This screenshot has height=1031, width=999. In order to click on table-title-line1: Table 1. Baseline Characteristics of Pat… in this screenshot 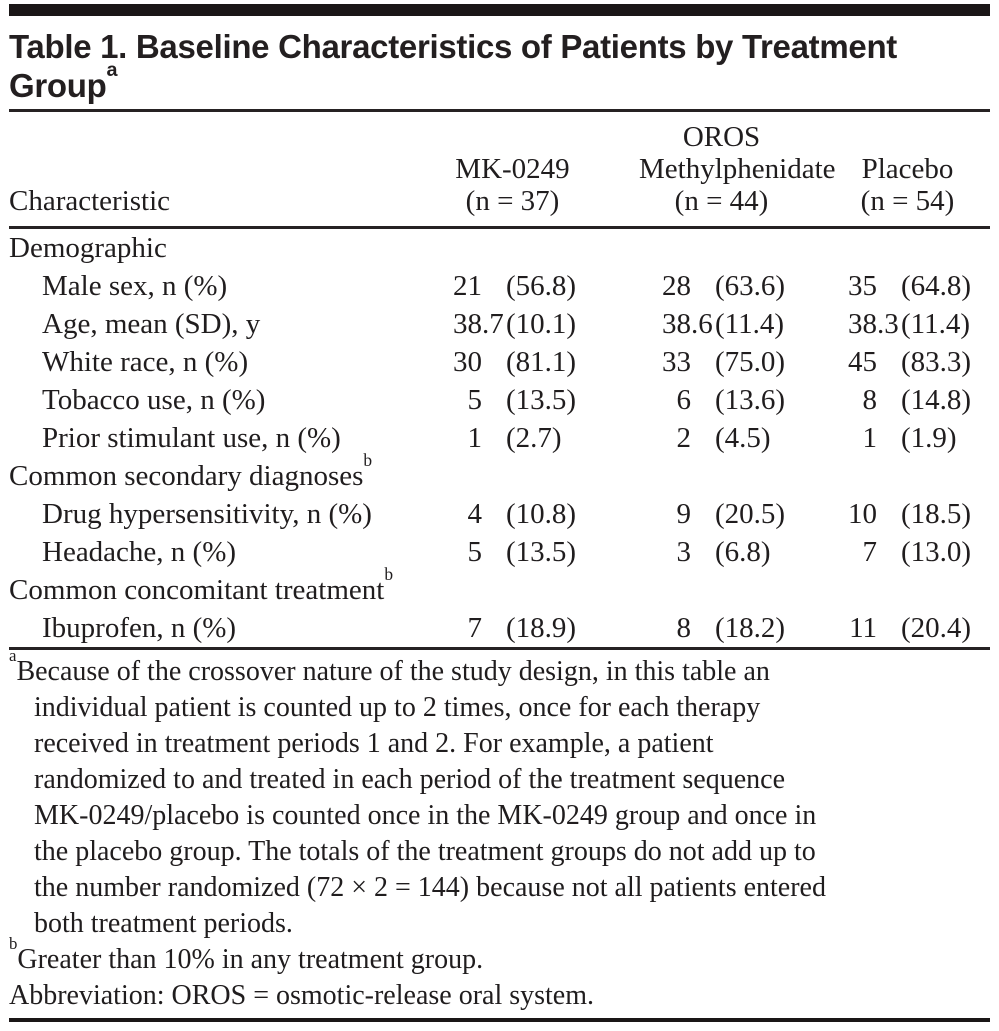, I will do `click(453, 46)`.